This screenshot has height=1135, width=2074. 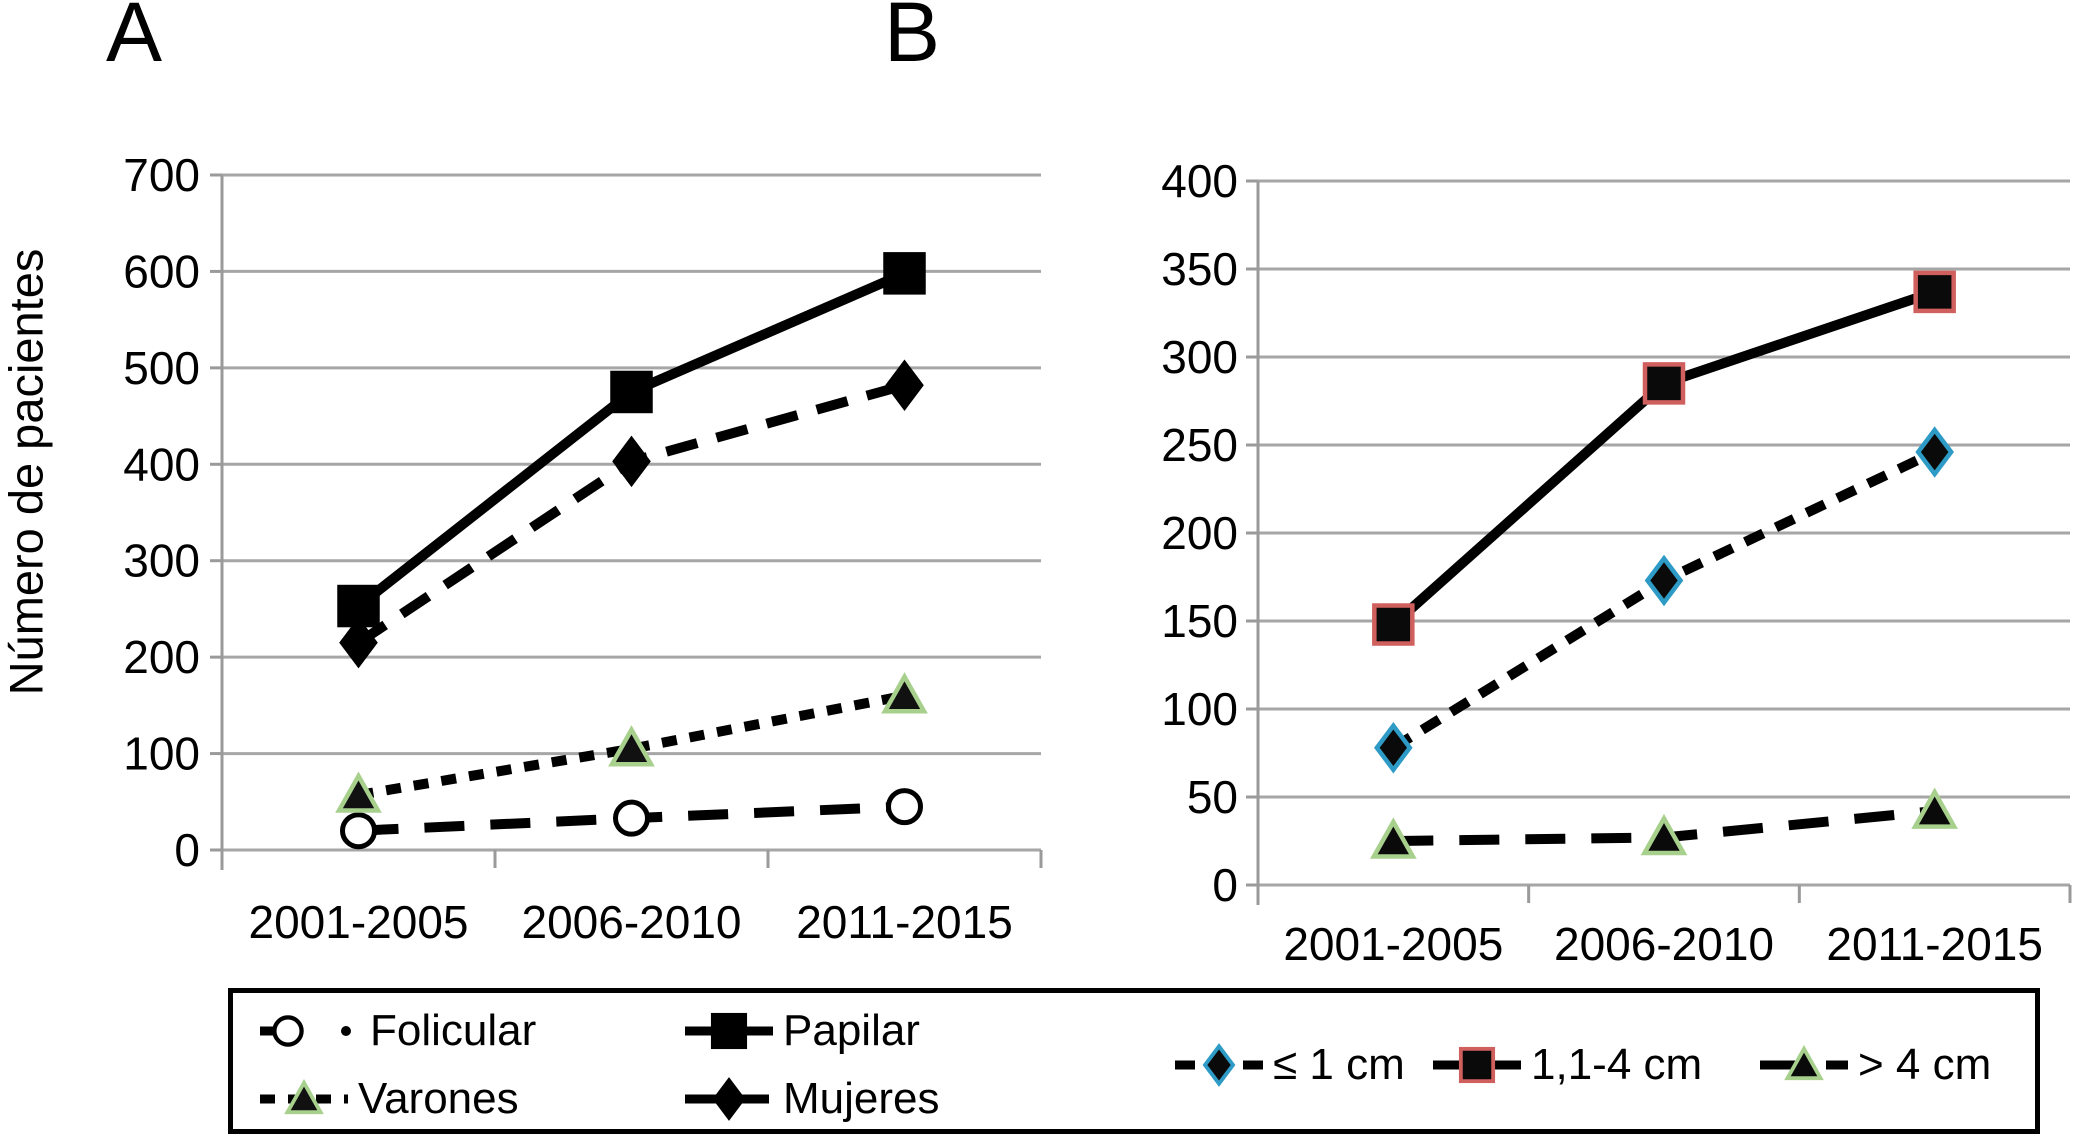 I want to click on series-≤ 1 cm, so click(x=1664, y=600).